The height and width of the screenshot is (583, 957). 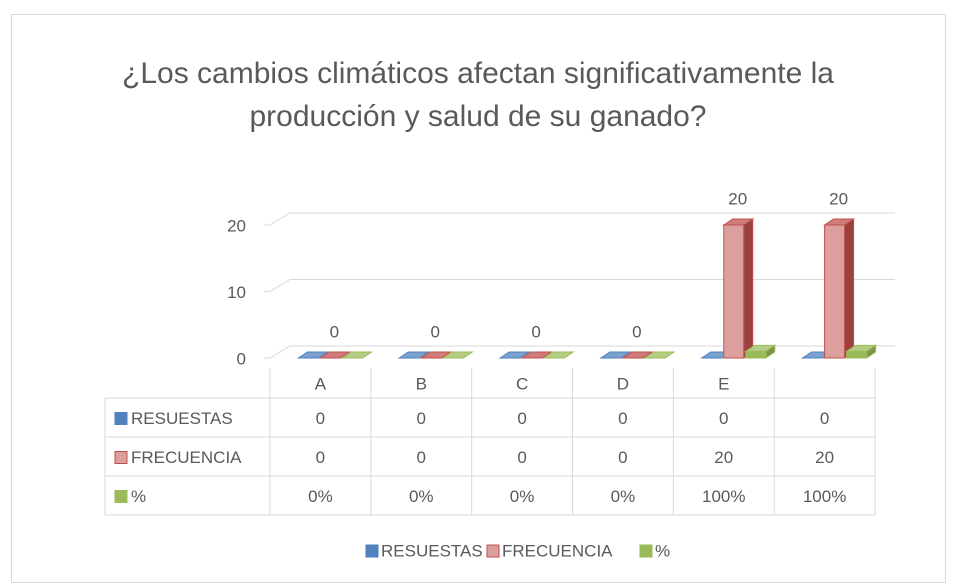 What do you see at coordinates (662, 550) in the screenshot?
I see `legend-label: %` at bounding box center [662, 550].